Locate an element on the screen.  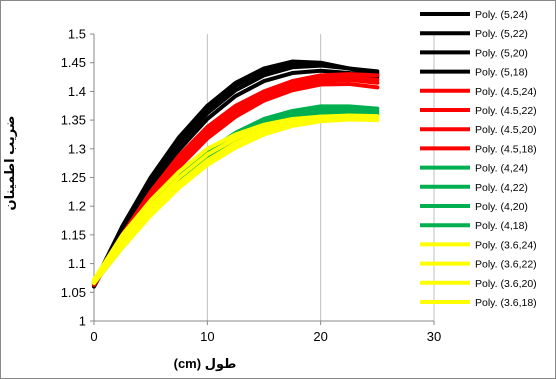
legend-item-5: Poly. (4.5,22) is located at coordinates (478, 111).